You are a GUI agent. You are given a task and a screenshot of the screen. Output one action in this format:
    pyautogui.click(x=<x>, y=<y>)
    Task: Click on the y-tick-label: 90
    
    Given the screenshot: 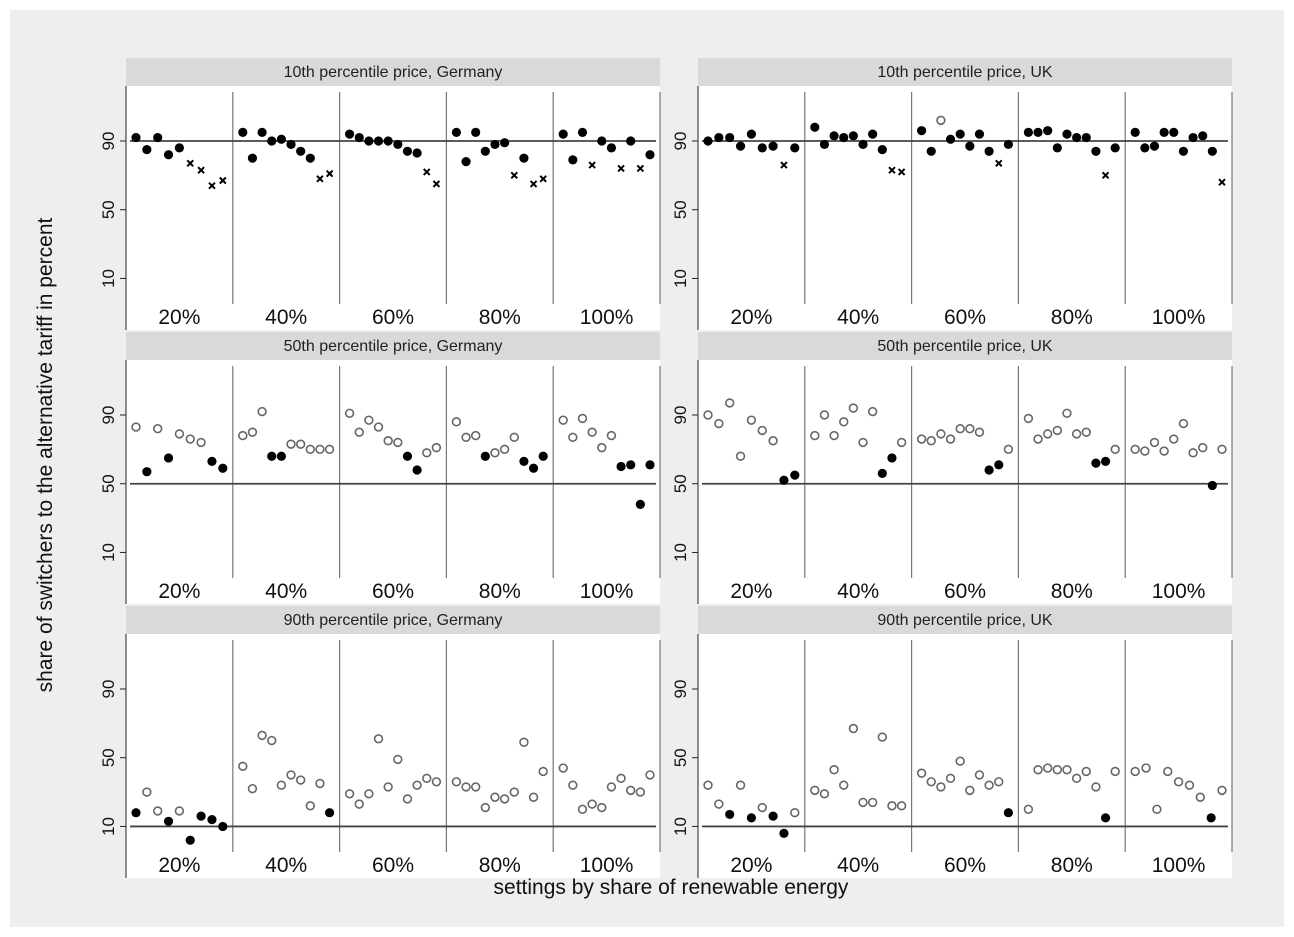 What is the action you would take?
    pyautogui.click(x=680, y=415)
    